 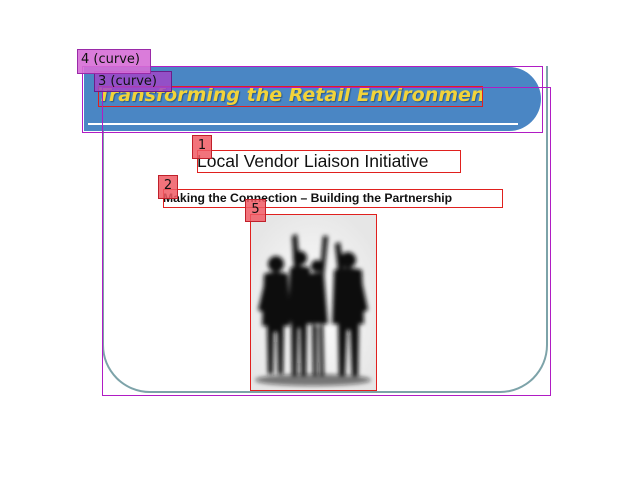 What do you see at coordinates (202, 147) in the screenshot?
I see `annotation-label-1: 1` at bounding box center [202, 147].